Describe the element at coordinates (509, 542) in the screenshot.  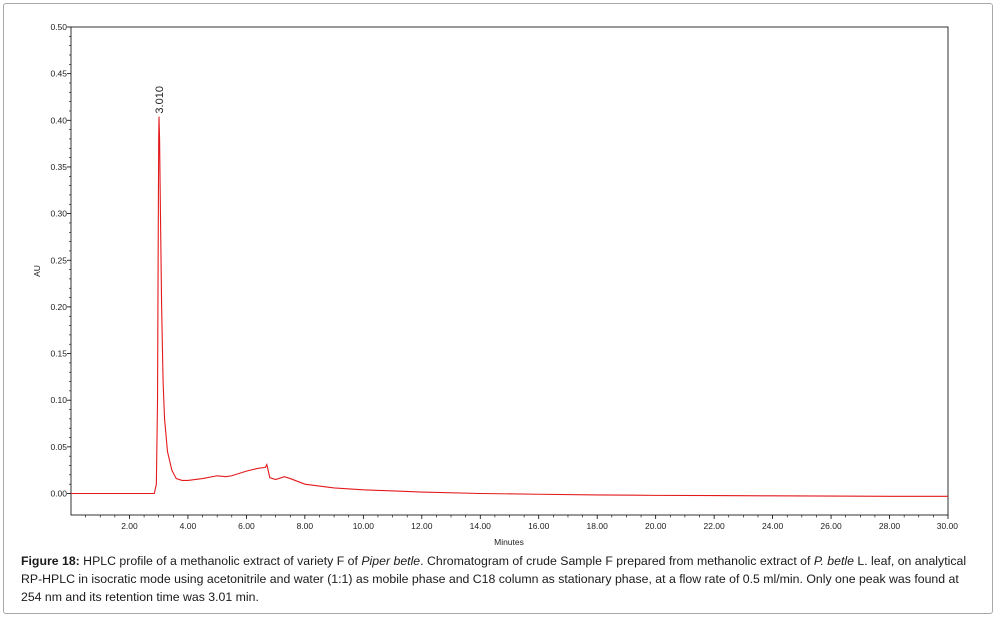
I see `x-axis-title: Minutes` at that location.